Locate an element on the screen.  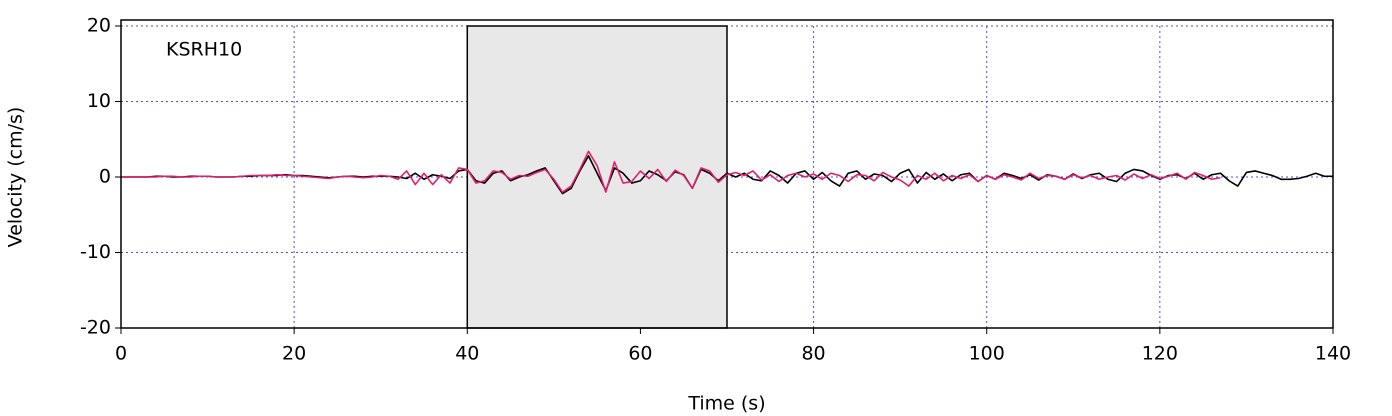
x-tick-label: 80 is located at coordinates (813, 354).